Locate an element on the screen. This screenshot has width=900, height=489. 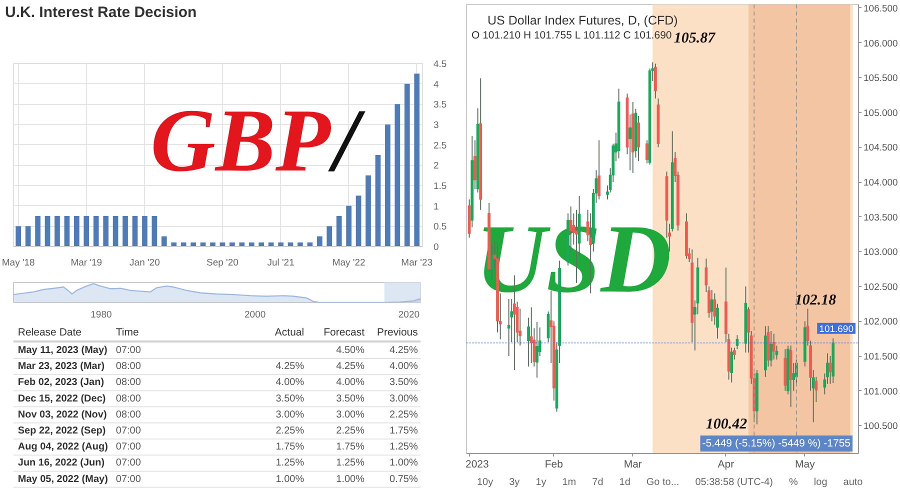
y-tick-label: 4.5 is located at coordinates (440, 64).